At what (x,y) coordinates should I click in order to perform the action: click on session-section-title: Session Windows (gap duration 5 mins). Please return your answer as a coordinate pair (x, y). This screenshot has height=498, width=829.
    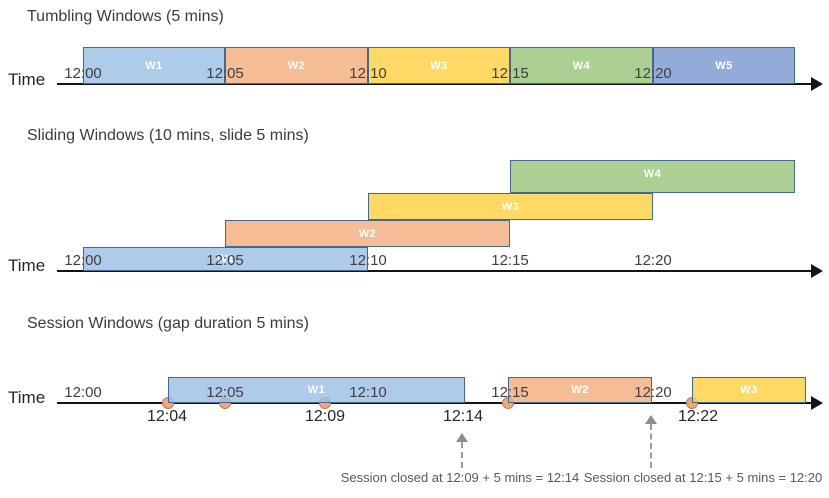
    Looking at the image, I should click on (168, 323).